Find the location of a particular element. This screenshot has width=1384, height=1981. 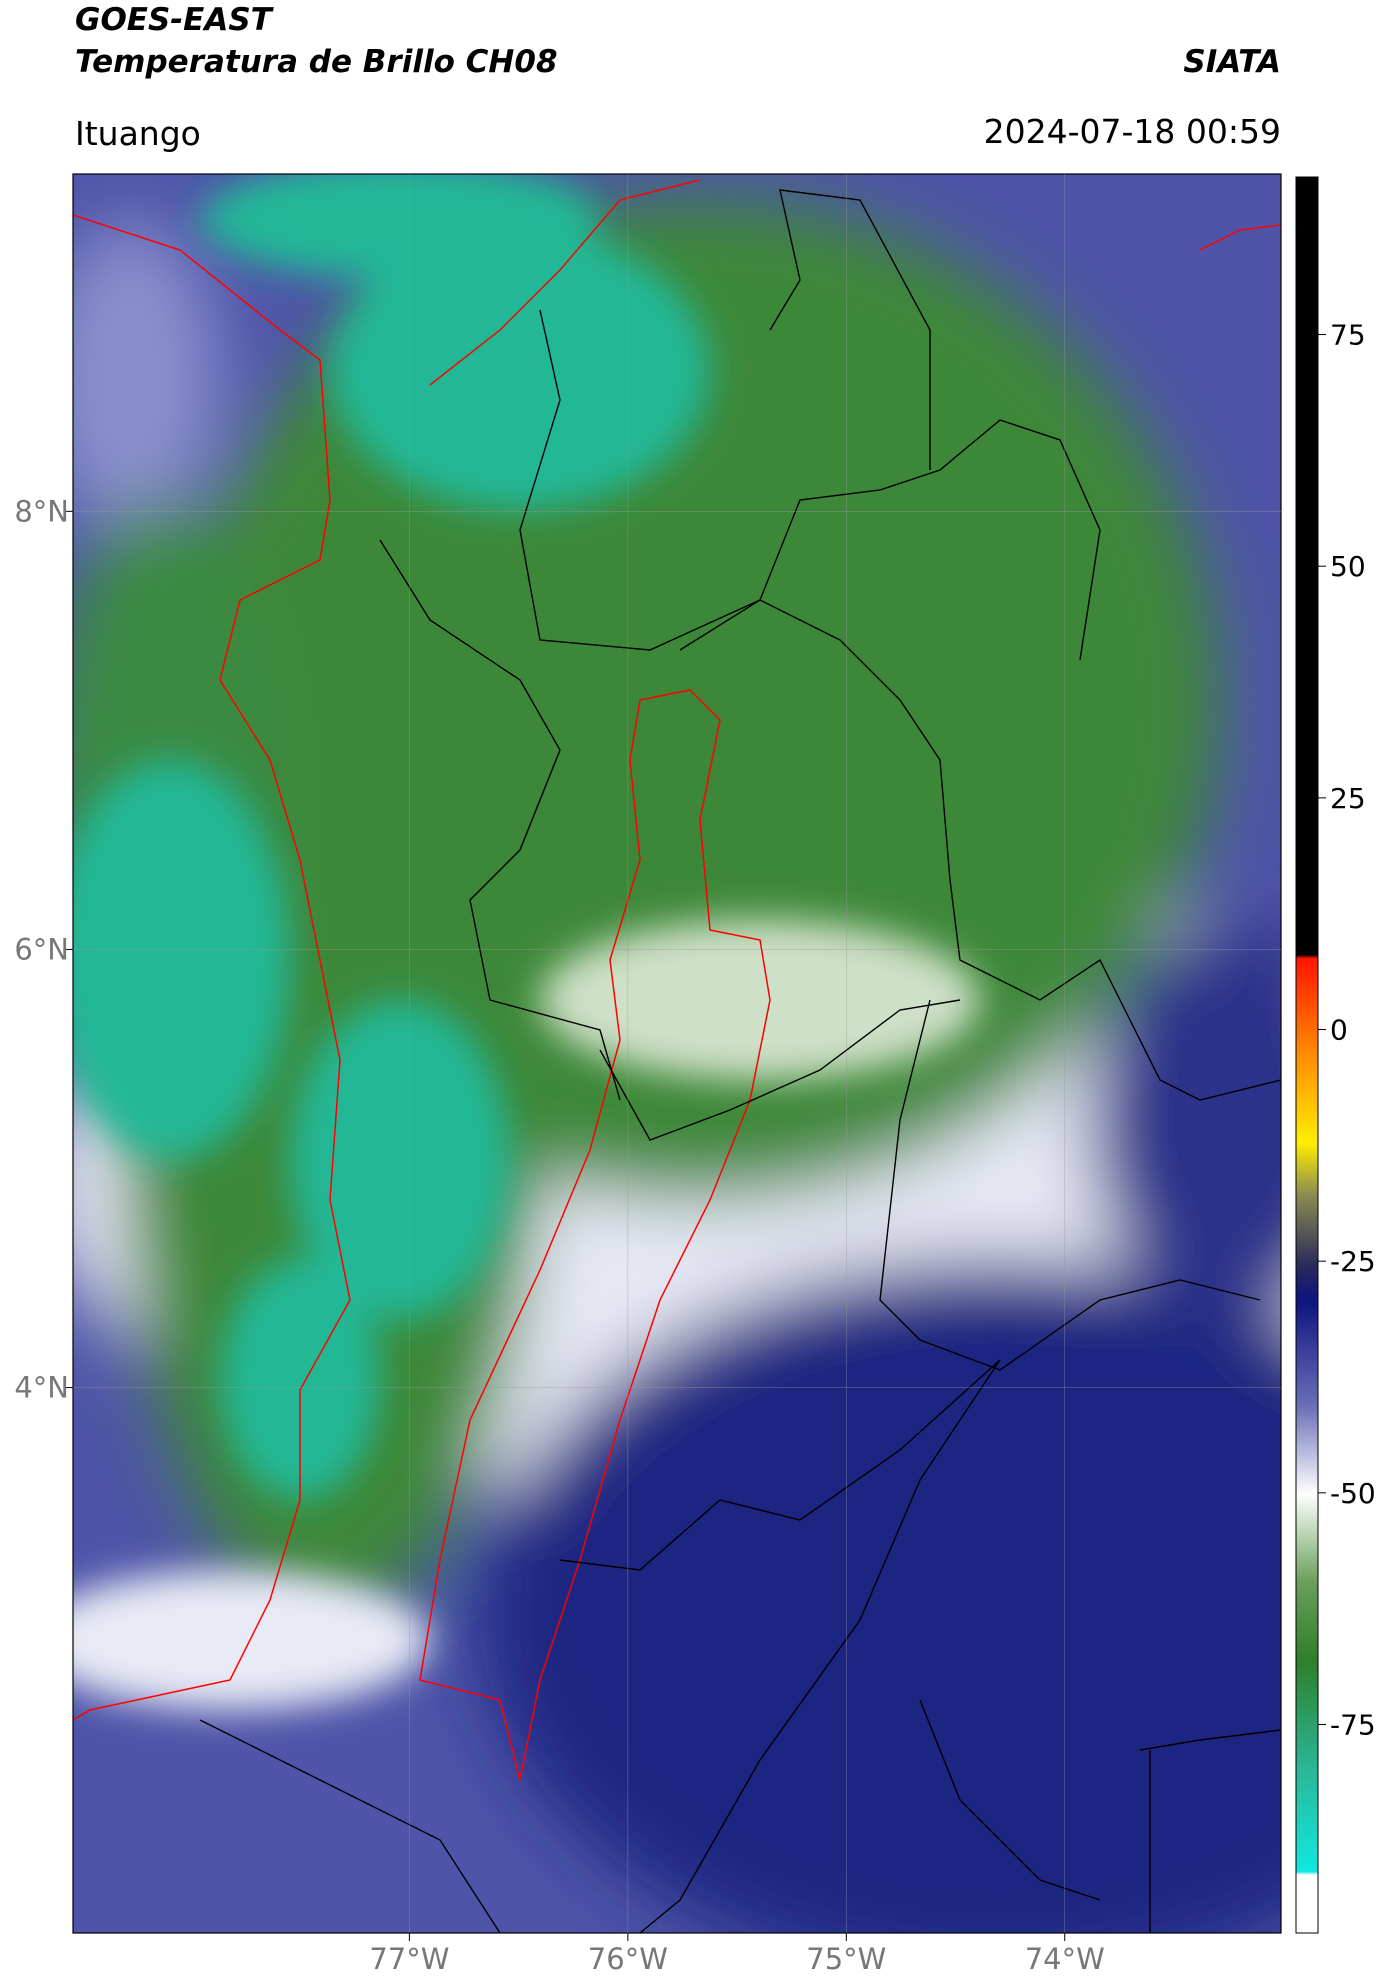

x-tick-label: 77°W is located at coordinates (409, 1959).